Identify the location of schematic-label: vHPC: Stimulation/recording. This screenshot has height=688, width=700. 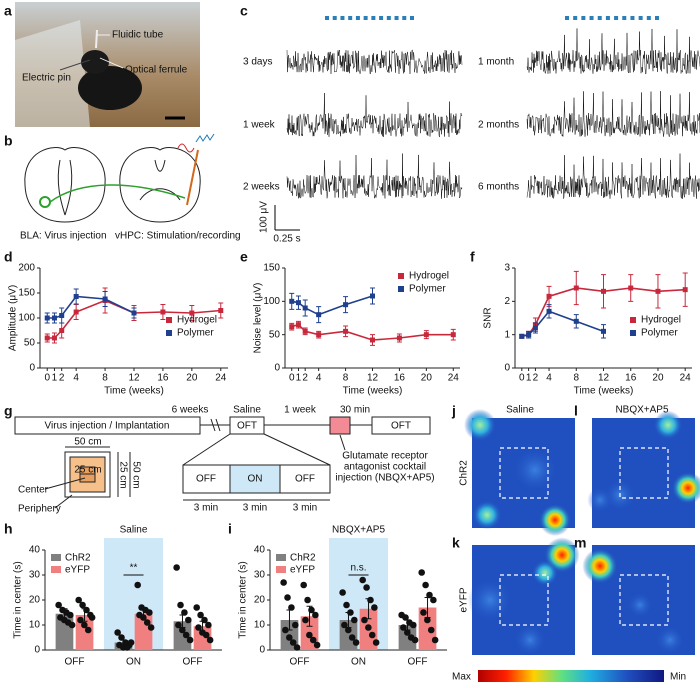
(178, 236).